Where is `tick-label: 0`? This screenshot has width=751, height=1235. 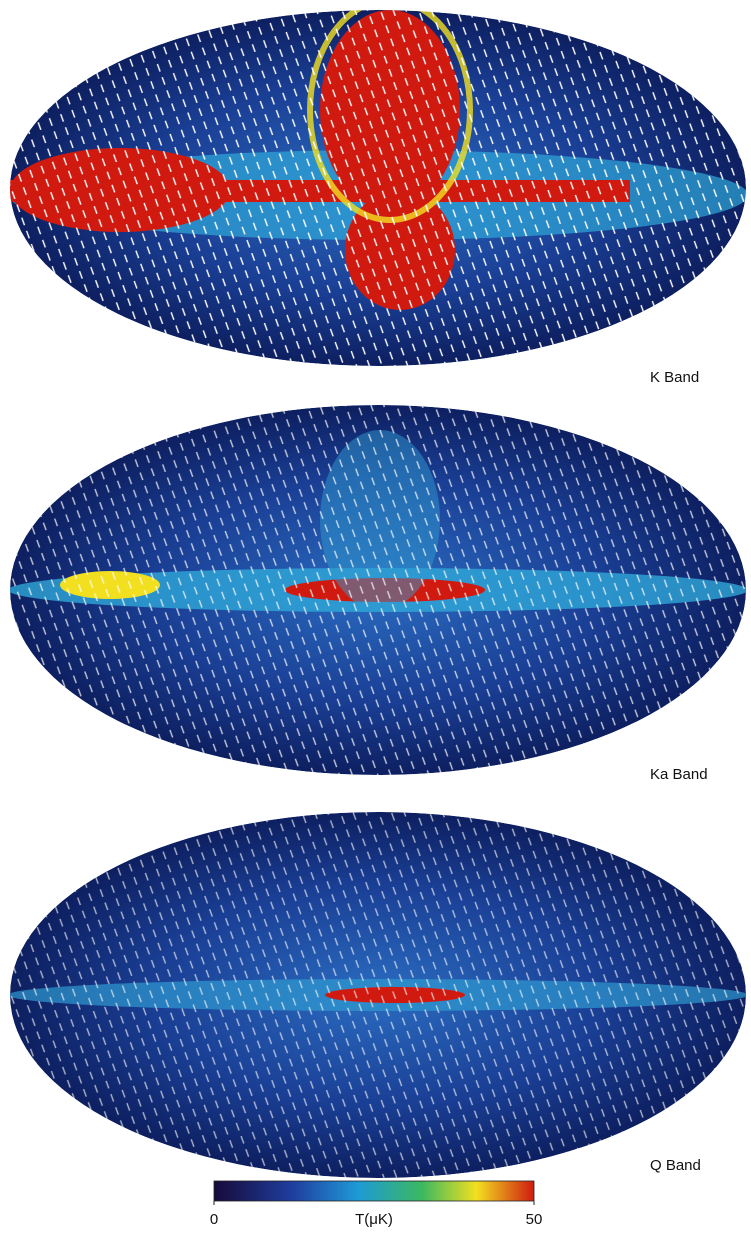
tick-label: 0 is located at coordinates (214, 1219).